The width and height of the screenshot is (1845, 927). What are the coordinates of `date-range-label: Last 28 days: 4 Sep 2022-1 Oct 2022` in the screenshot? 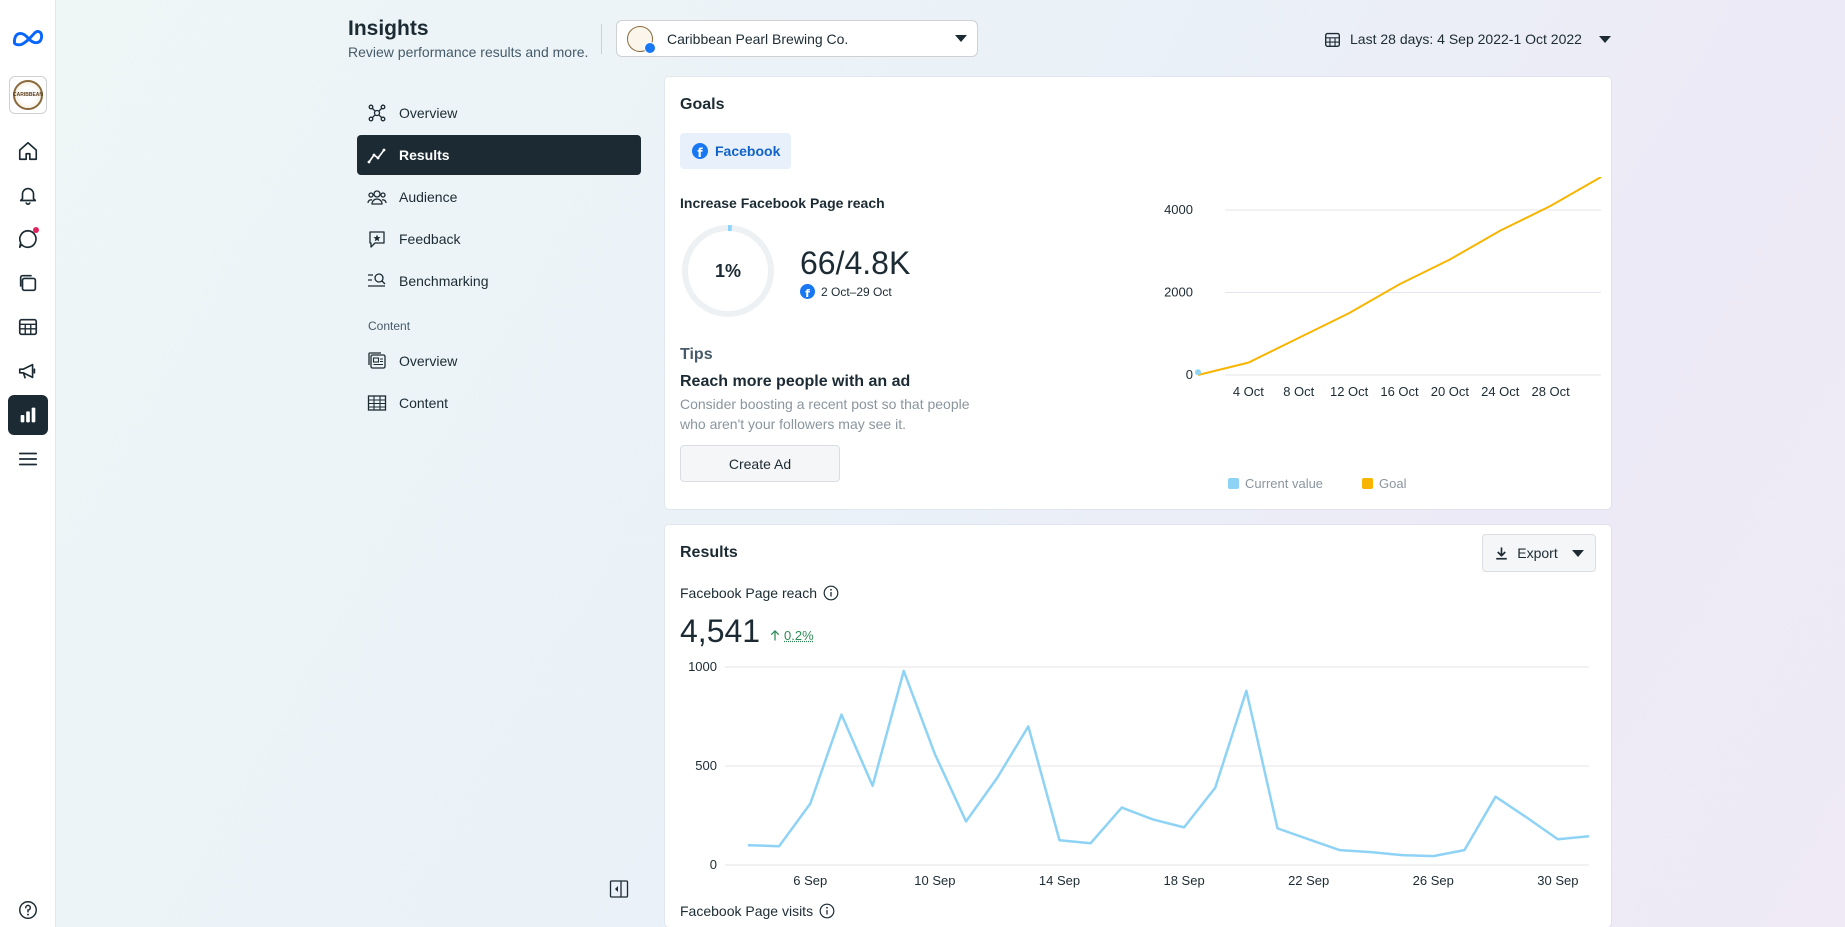 It's located at (1466, 39).